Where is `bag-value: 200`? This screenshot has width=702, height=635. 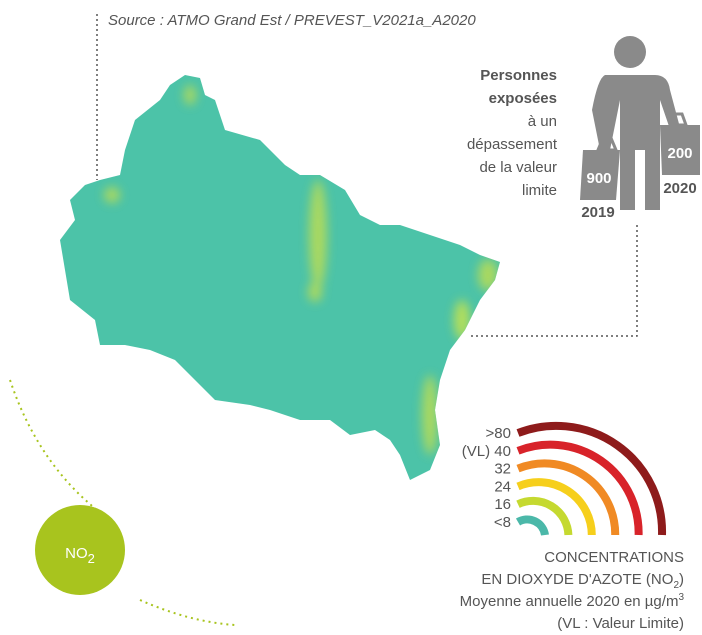 bag-value: 200 is located at coordinates (679, 153).